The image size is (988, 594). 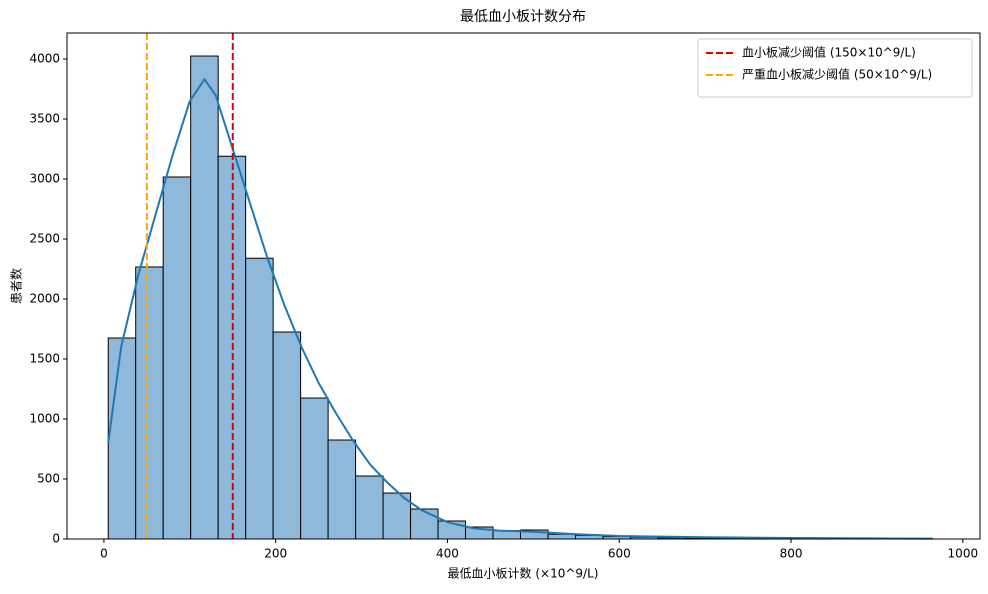 What do you see at coordinates (837, 74) in the screenshot?
I see `legend-label: 严重血小板减少阈值 (50×10^9/L)` at bounding box center [837, 74].